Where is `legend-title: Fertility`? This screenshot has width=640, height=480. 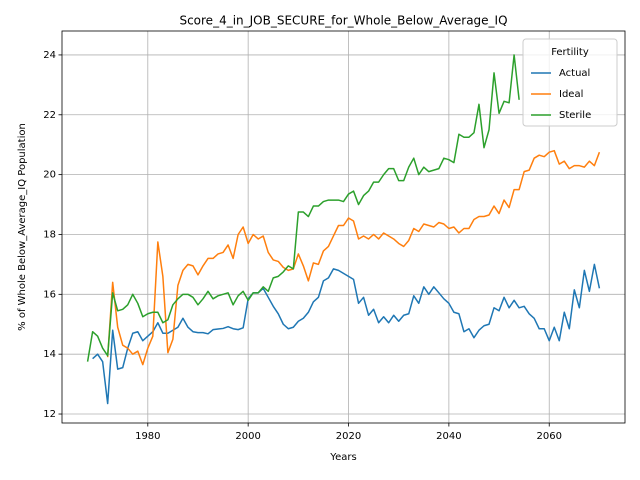
legend-title: Fertility is located at coordinates (570, 52).